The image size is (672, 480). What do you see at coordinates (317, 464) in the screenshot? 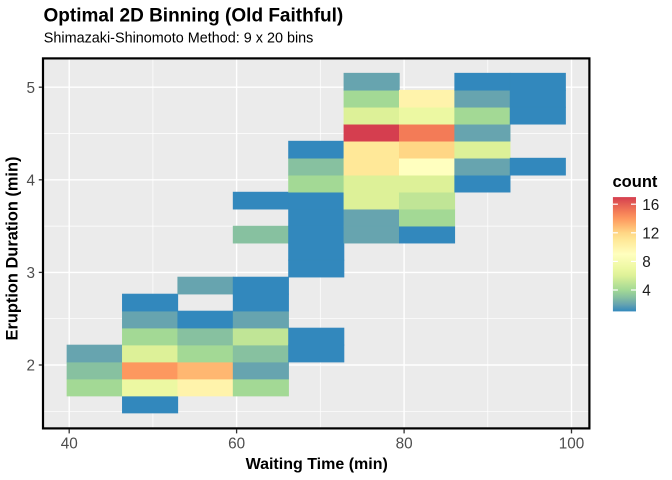
I see `svg-text: Waiting Time (min)` at bounding box center [317, 464].